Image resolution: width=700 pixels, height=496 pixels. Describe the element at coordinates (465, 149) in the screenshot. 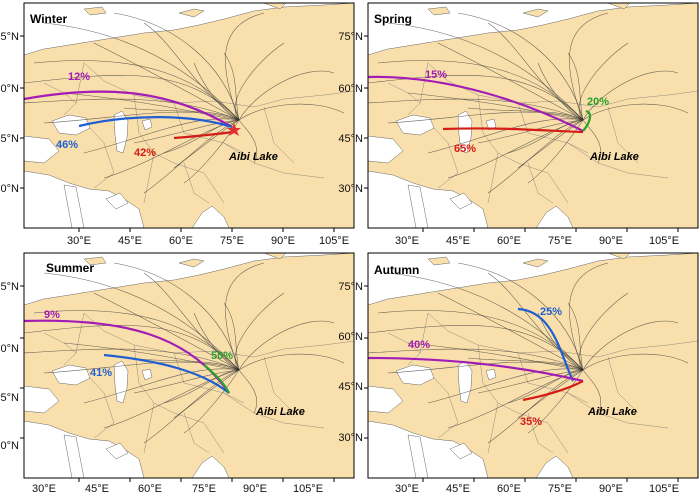

I see `cluster-pct: 65%` at that location.